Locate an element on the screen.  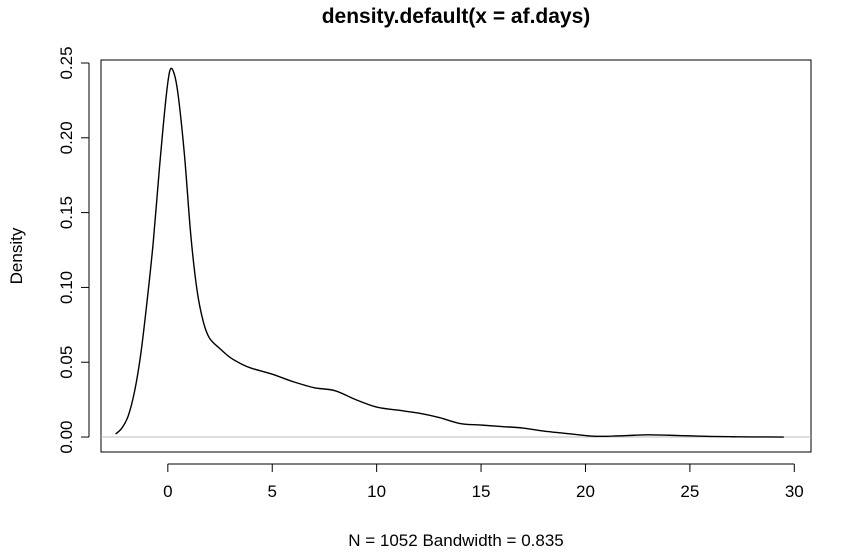
y-tick-label: 0.25 is located at coordinates (66, 62).